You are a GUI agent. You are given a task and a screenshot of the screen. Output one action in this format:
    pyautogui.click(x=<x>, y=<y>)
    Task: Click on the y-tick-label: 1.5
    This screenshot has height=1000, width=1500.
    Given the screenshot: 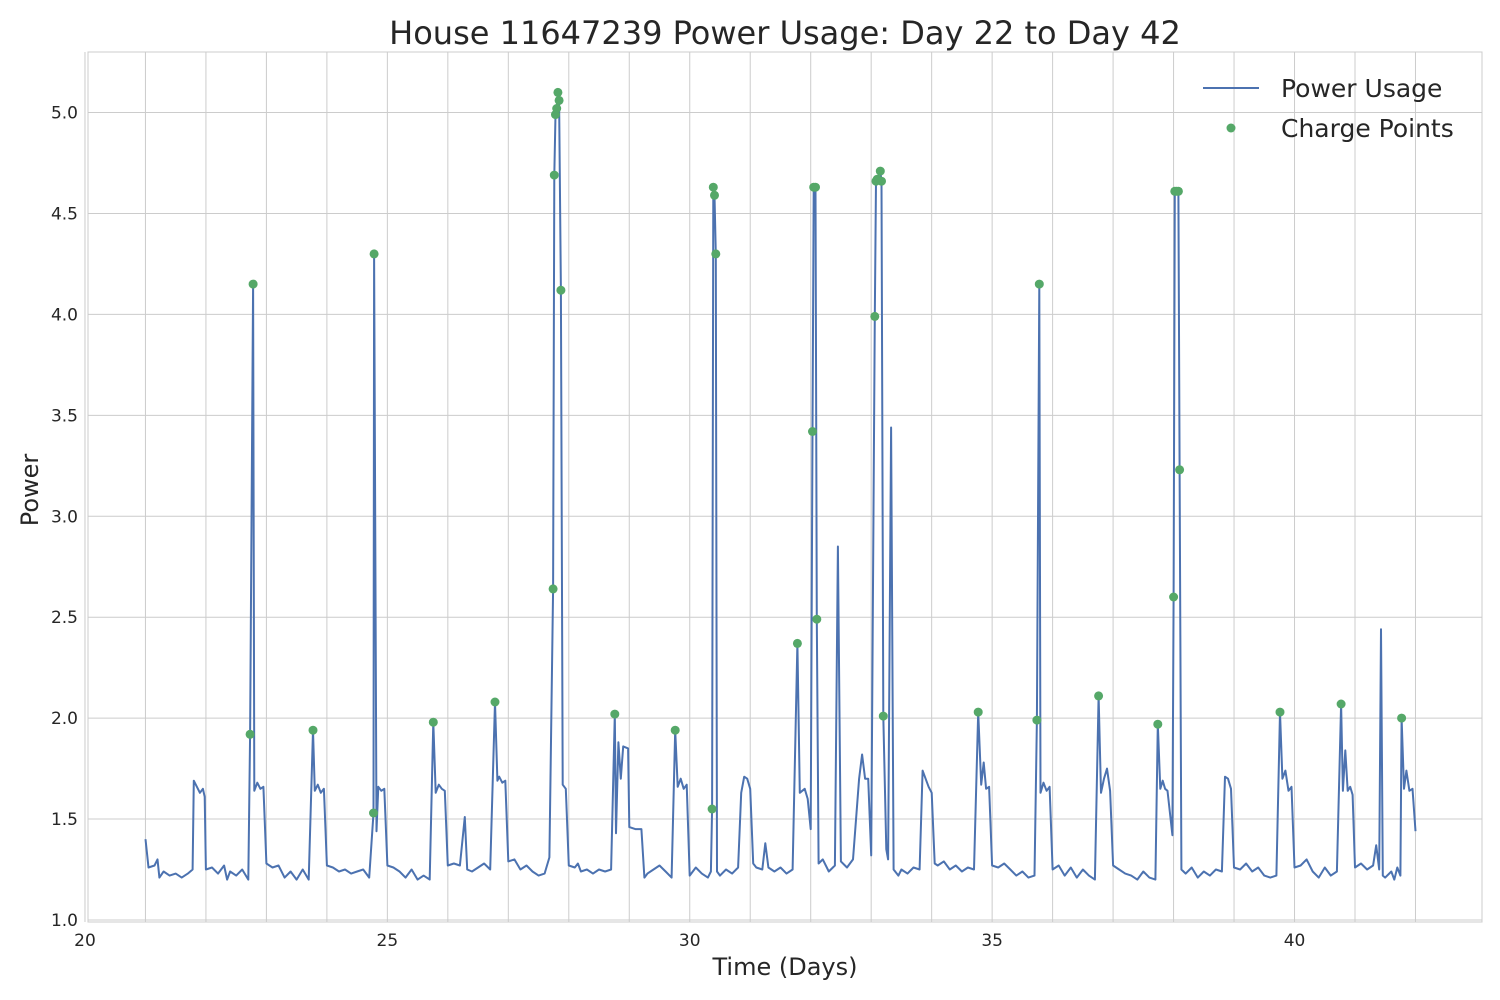 What is the action you would take?
    pyautogui.click(x=64, y=820)
    